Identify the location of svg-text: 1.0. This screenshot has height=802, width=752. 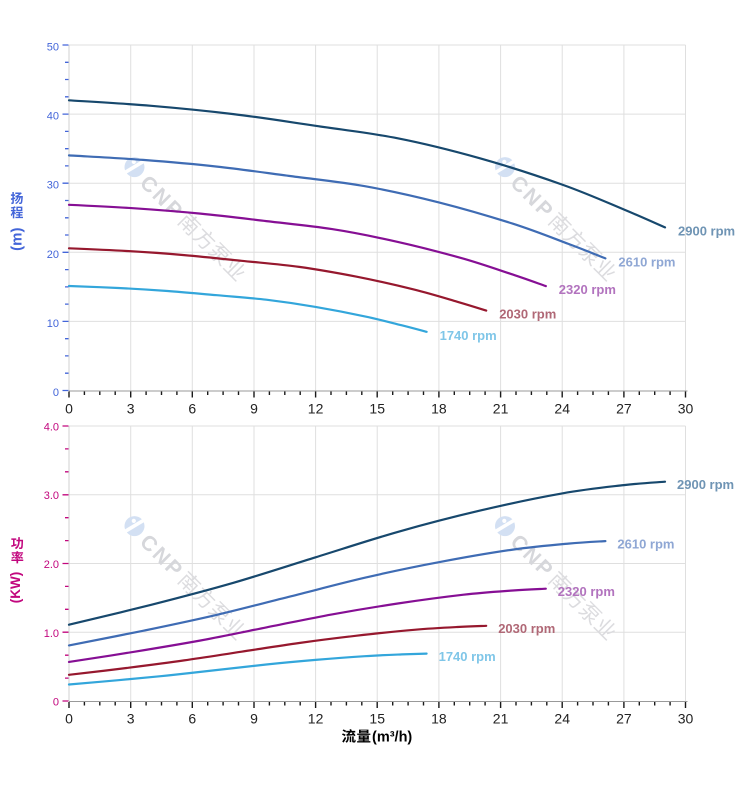
(51, 634).